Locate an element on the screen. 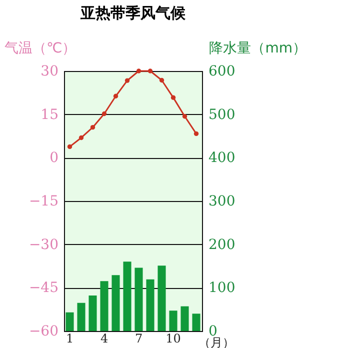  y2-tick-label: 200 is located at coordinates (222, 244).